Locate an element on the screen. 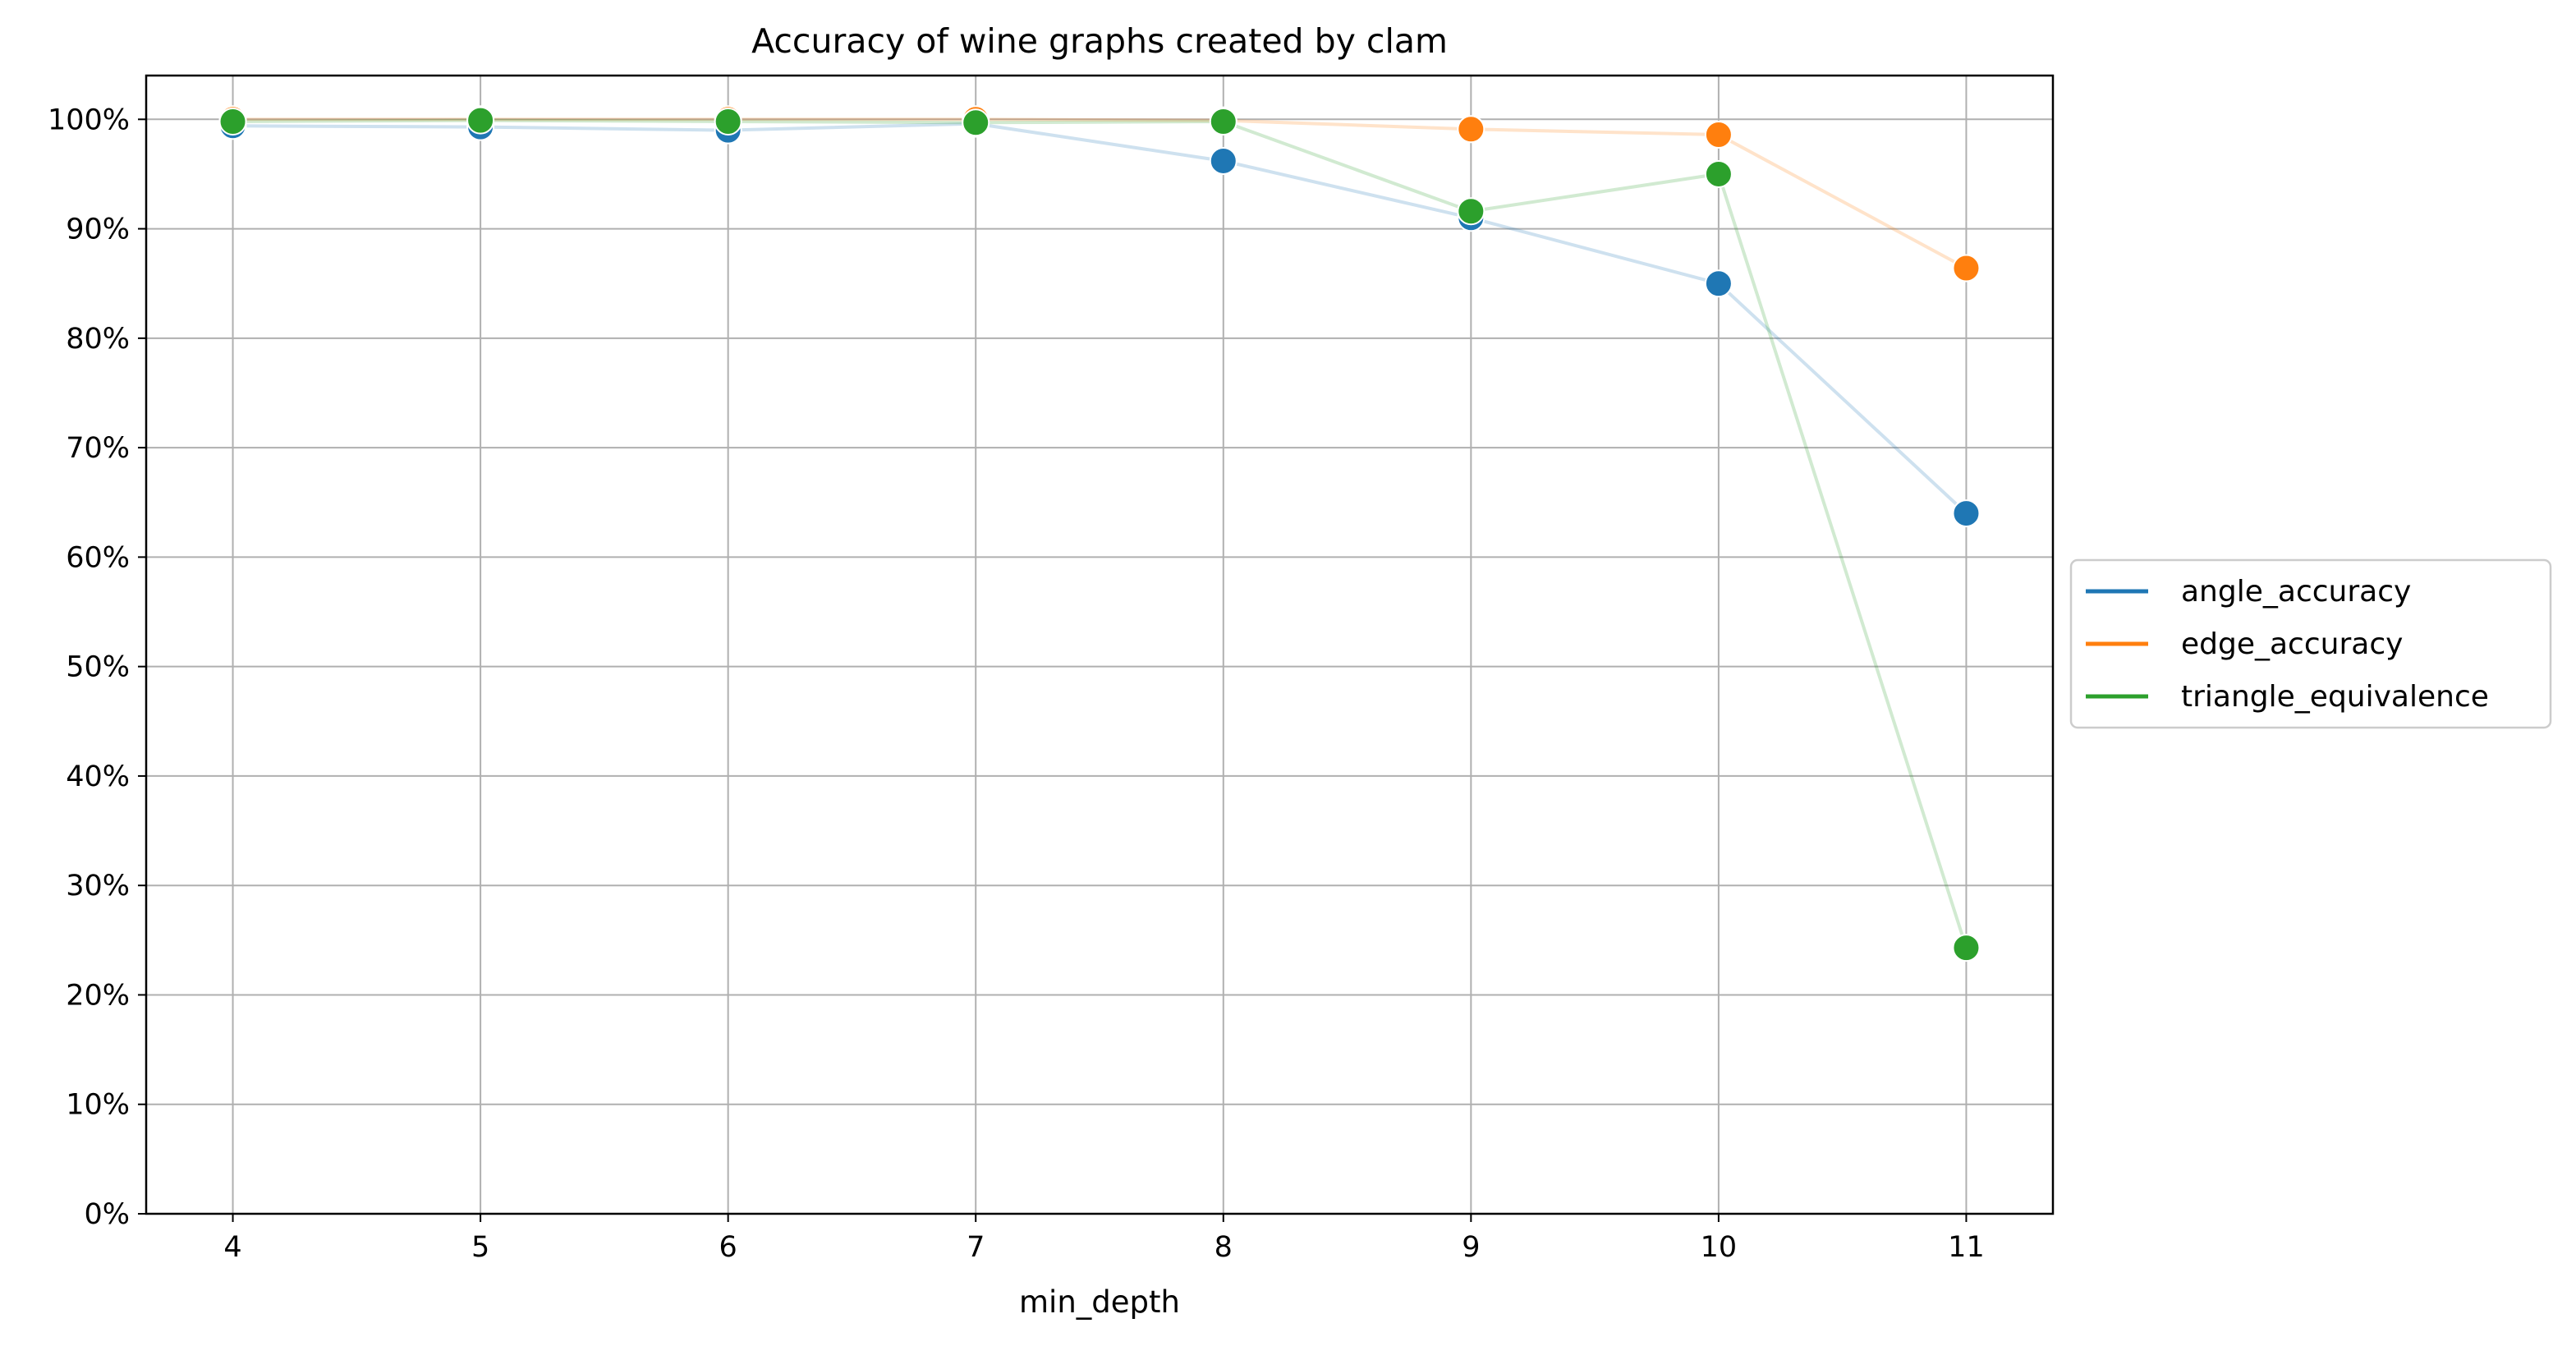 The width and height of the screenshot is (2576, 1346). series-line-edge_accuracy is located at coordinates (1100, 193).